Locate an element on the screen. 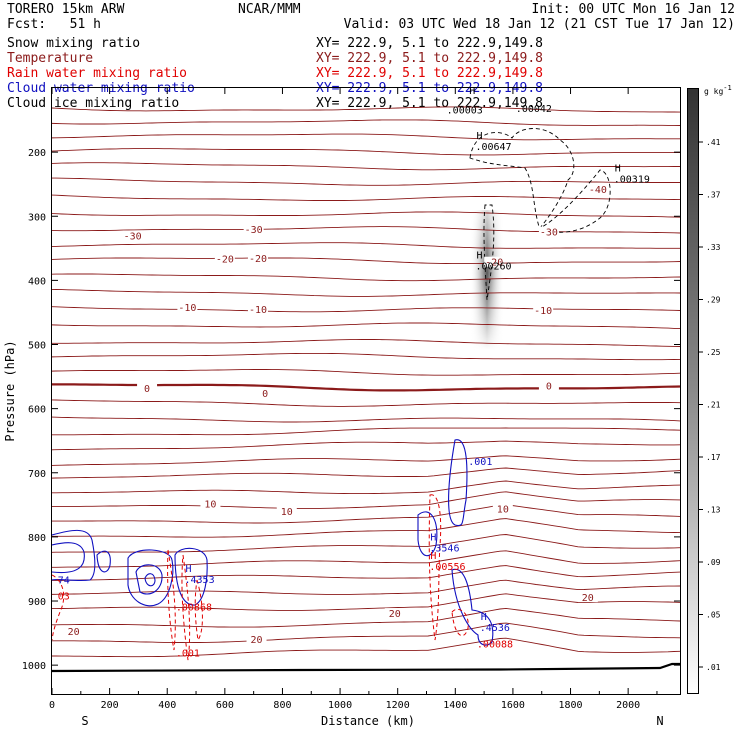  header-fcst: Fcst: 51 h is located at coordinates (54, 24).